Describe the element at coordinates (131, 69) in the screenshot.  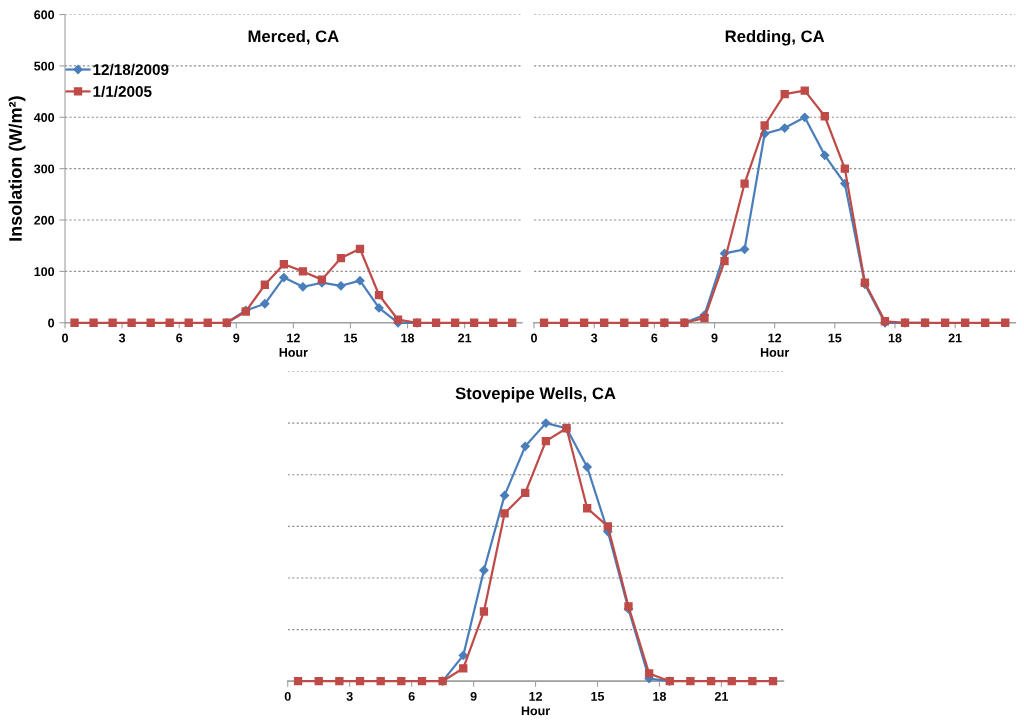
I see `legend-label: 12/18/2009` at that location.